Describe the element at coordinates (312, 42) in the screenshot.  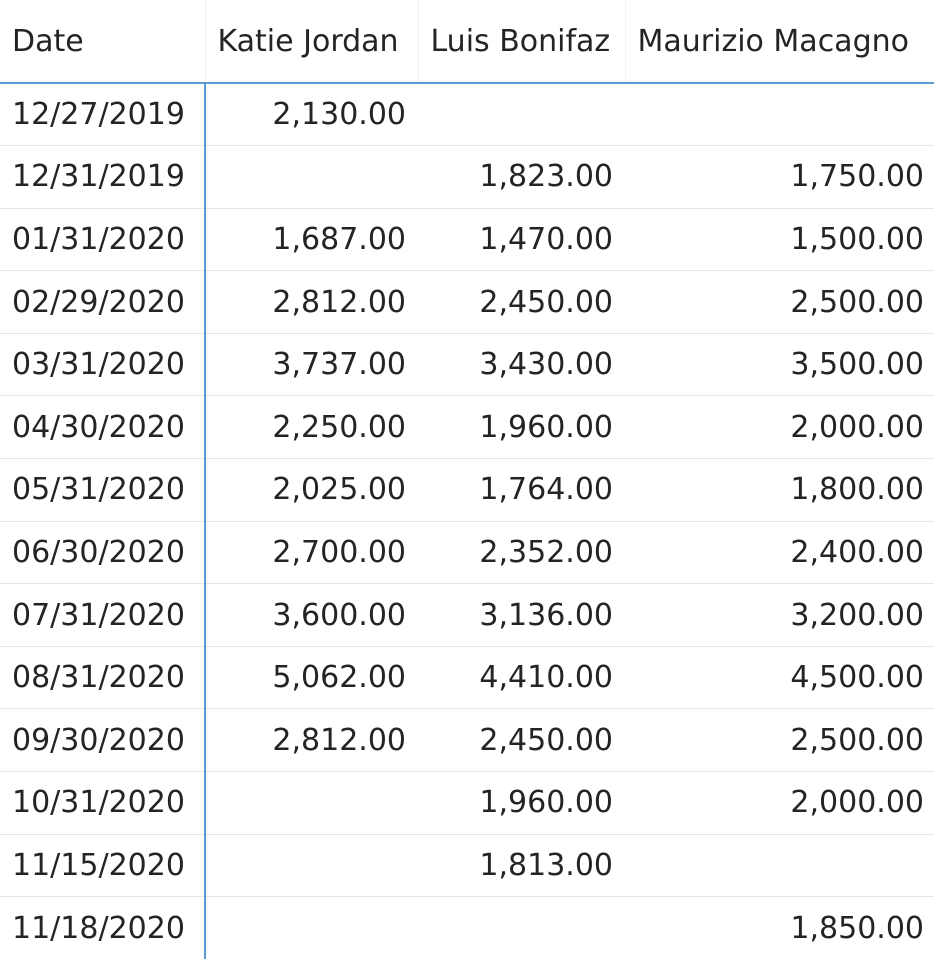
I see `column-header-katie-jordan: Katie Jordan` at that location.